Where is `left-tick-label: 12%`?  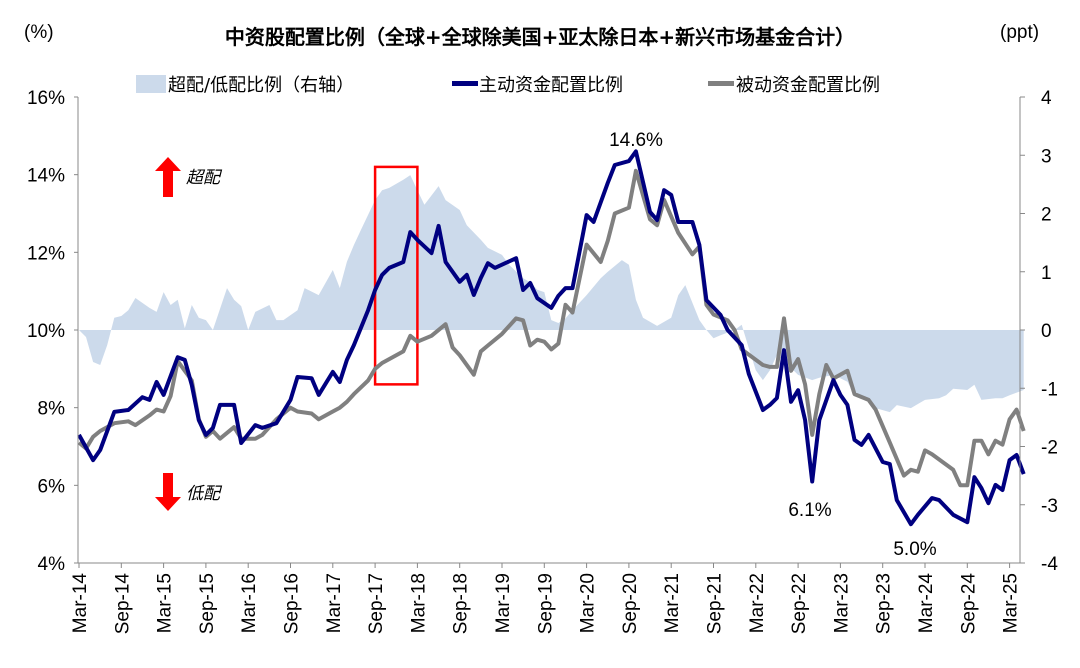 left-tick-label: 12% is located at coordinates (46, 253).